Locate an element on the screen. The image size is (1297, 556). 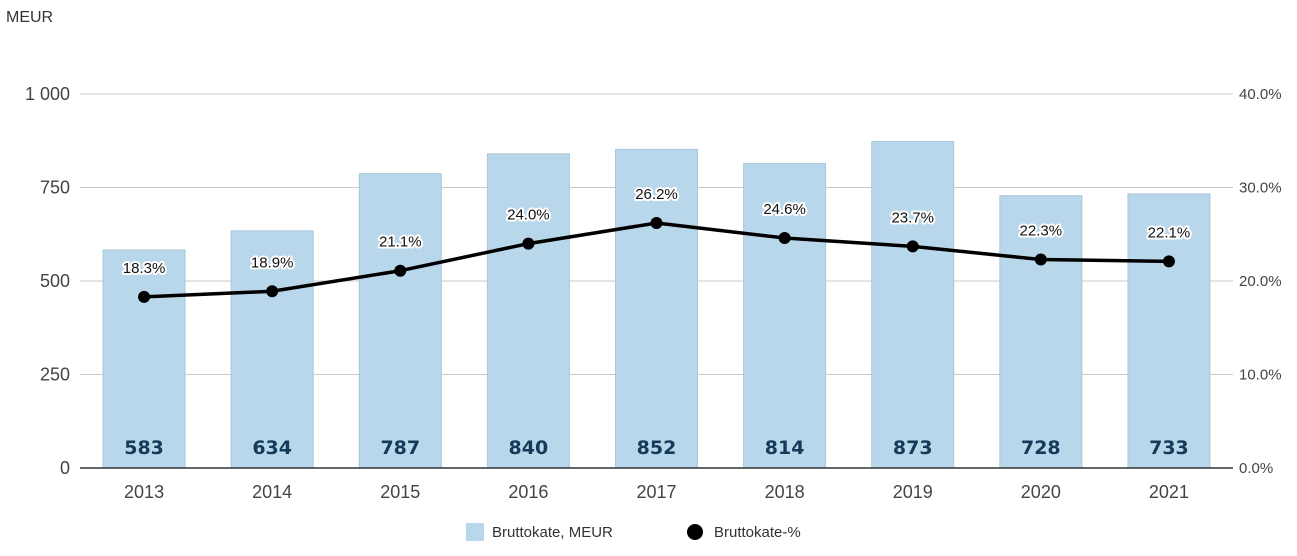
x-tick-label: 2019 is located at coordinates (913, 492).